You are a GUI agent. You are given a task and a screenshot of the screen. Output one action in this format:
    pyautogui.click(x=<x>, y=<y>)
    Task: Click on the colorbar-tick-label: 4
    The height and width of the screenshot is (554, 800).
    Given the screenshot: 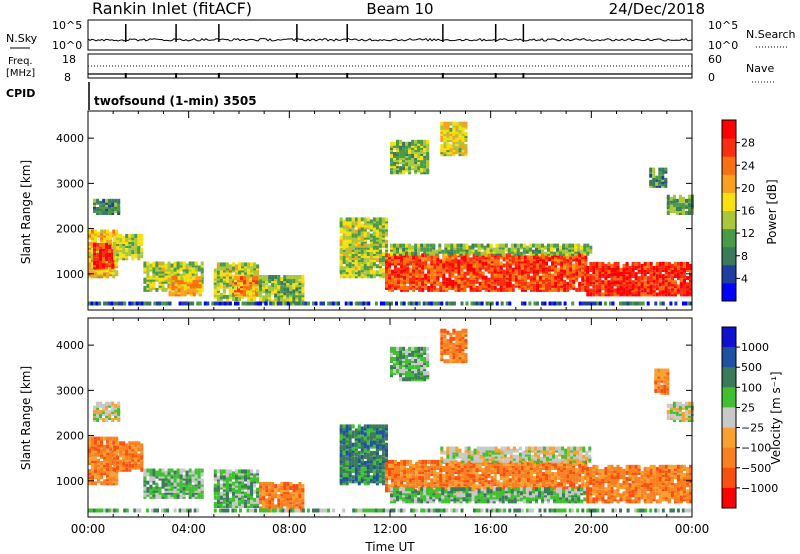 What is the action you would take?
    pyautogui.click(x=744, y=278)
    